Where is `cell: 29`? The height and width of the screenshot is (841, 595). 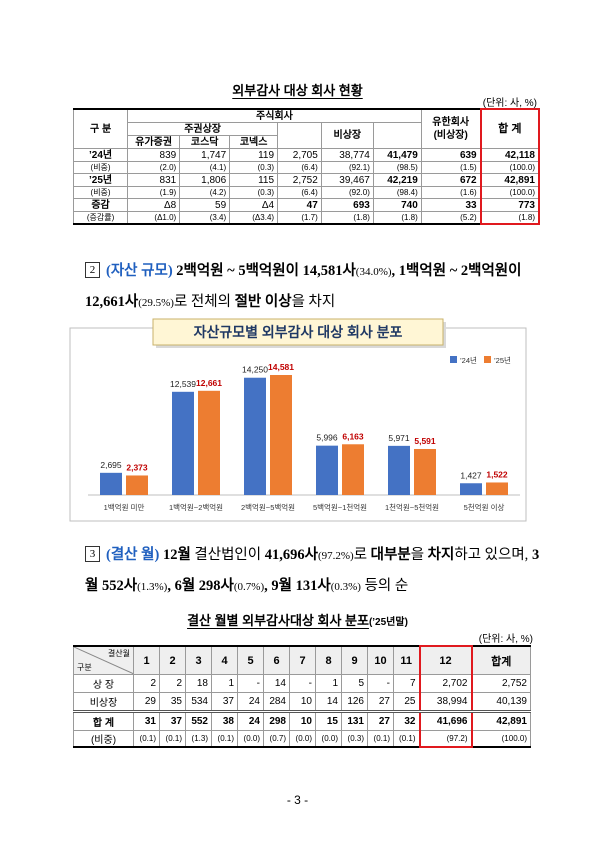 cell: 29 is located at coordinates (146, 702).